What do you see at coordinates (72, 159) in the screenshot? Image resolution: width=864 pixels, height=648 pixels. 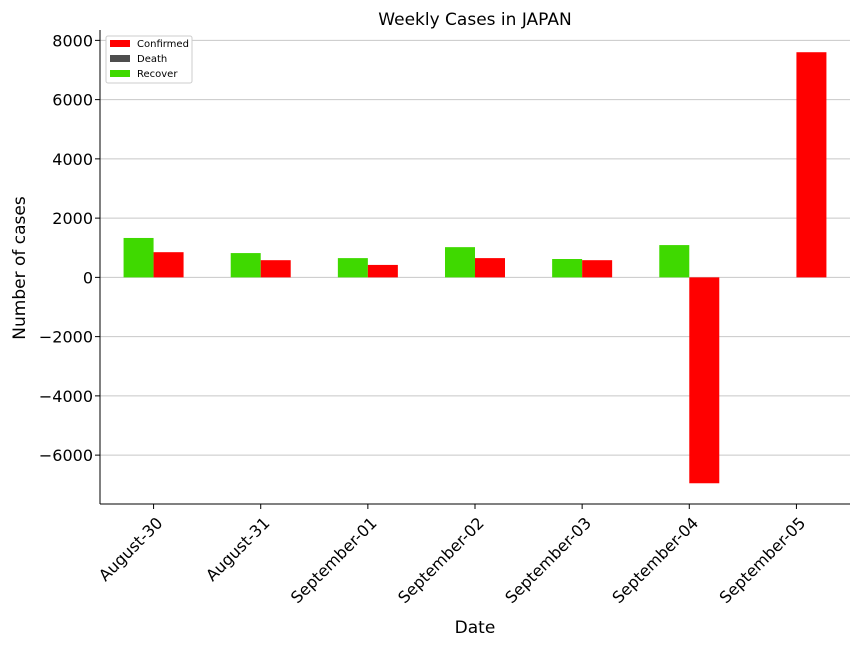 I see `y-tick-label: 4000` at bounding box center [72, 159].